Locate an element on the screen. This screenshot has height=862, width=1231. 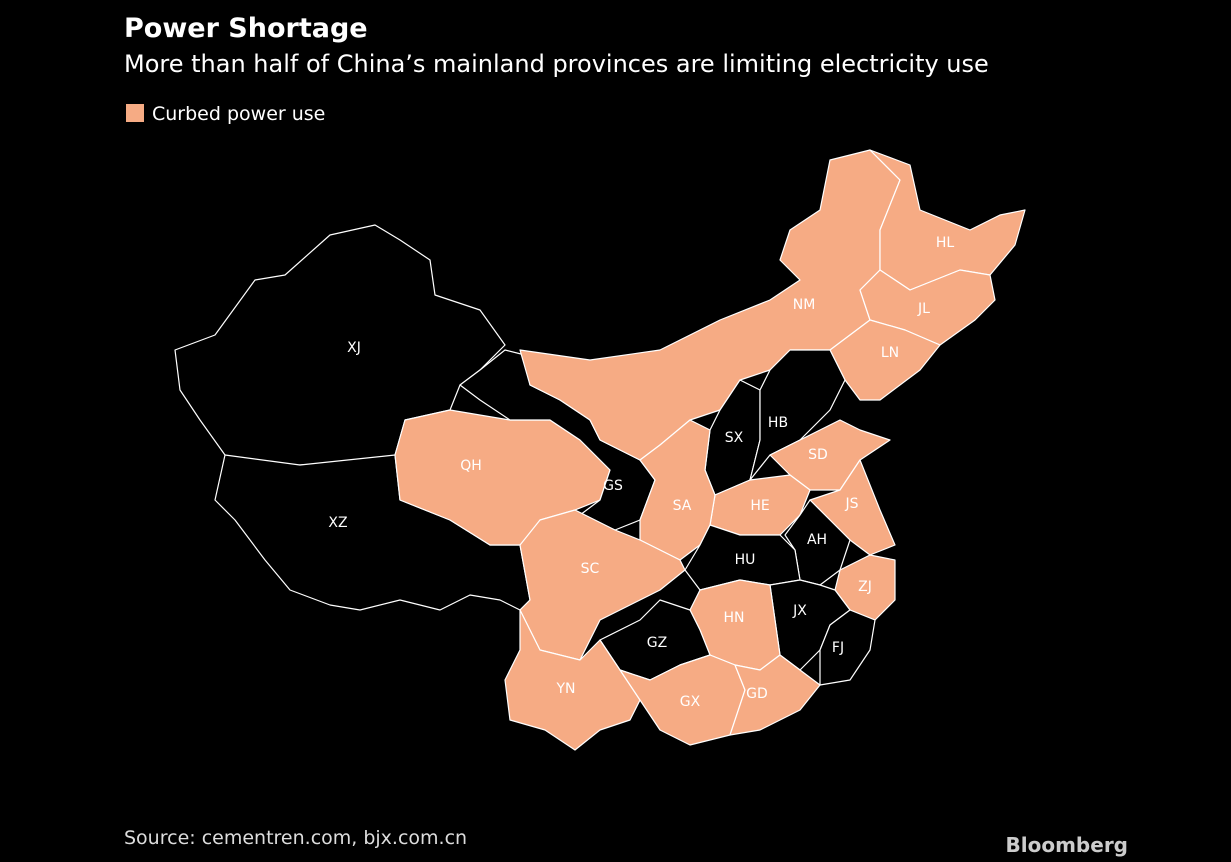
province-label: HB is located at coordinates (778, 423).